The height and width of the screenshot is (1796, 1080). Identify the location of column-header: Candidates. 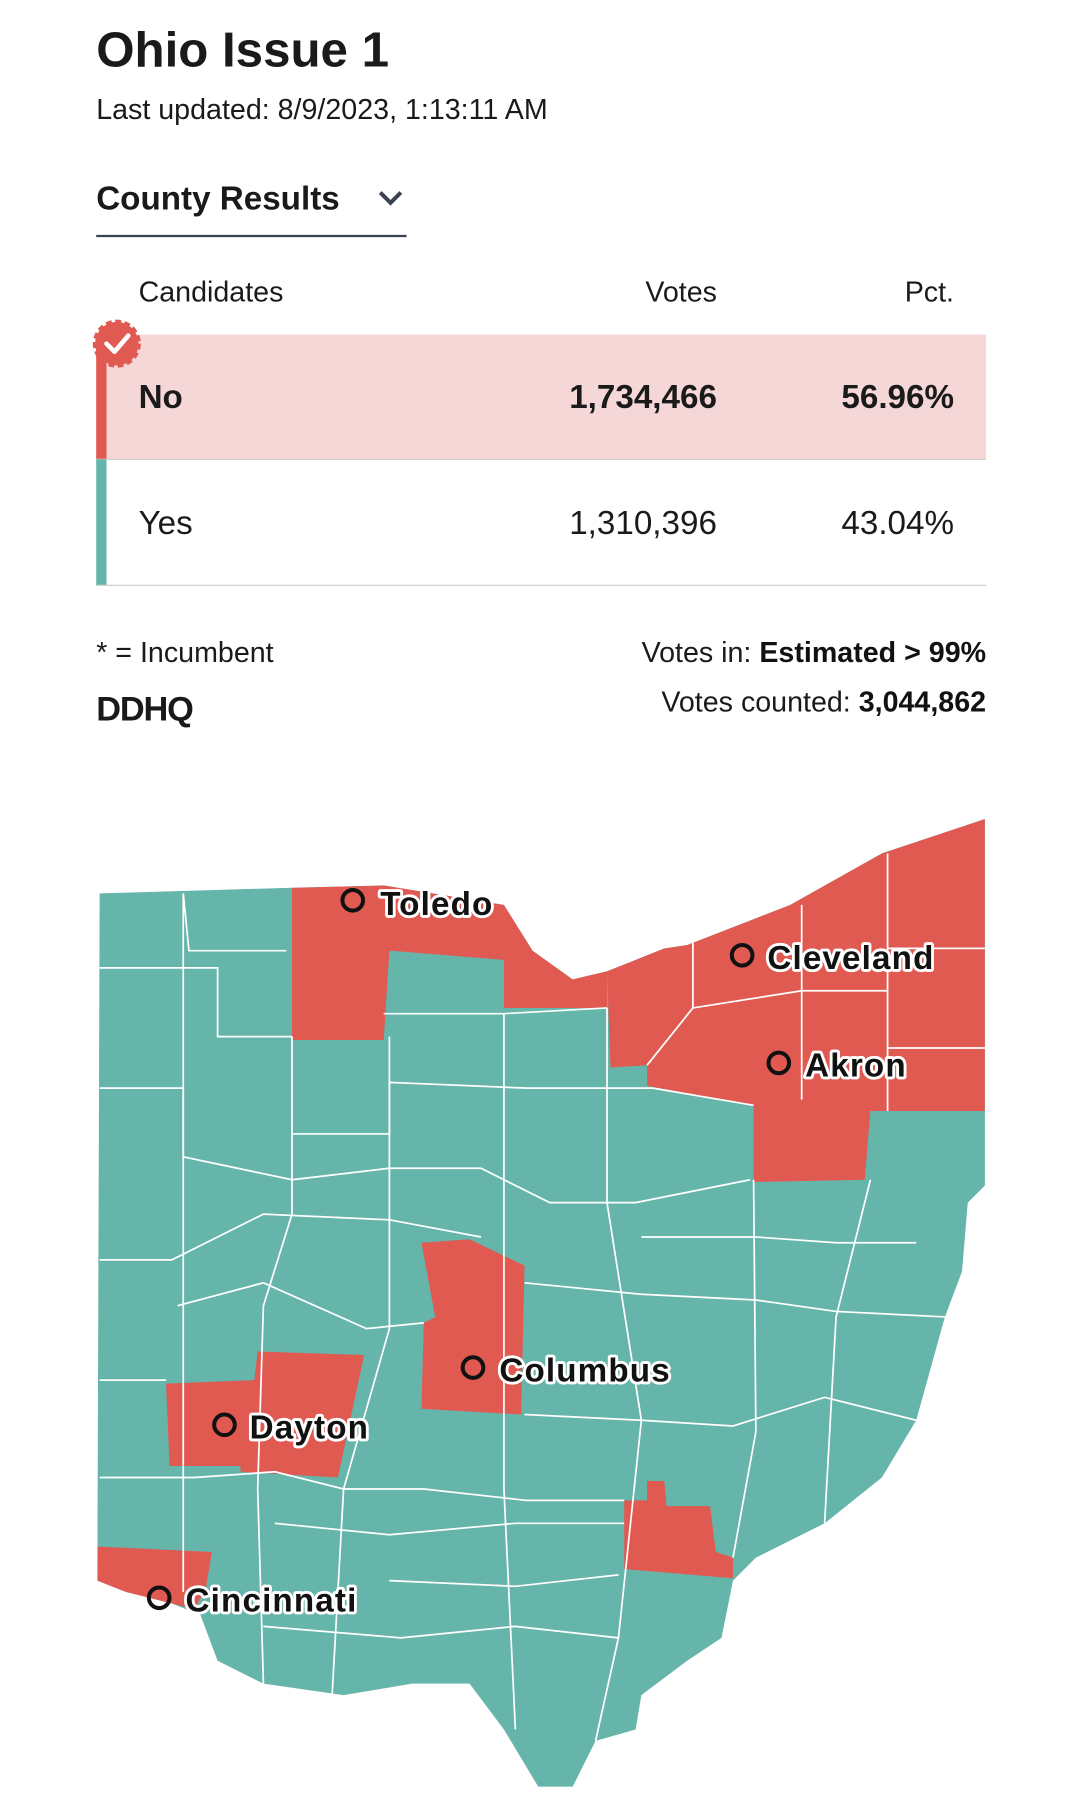
(211, 292).